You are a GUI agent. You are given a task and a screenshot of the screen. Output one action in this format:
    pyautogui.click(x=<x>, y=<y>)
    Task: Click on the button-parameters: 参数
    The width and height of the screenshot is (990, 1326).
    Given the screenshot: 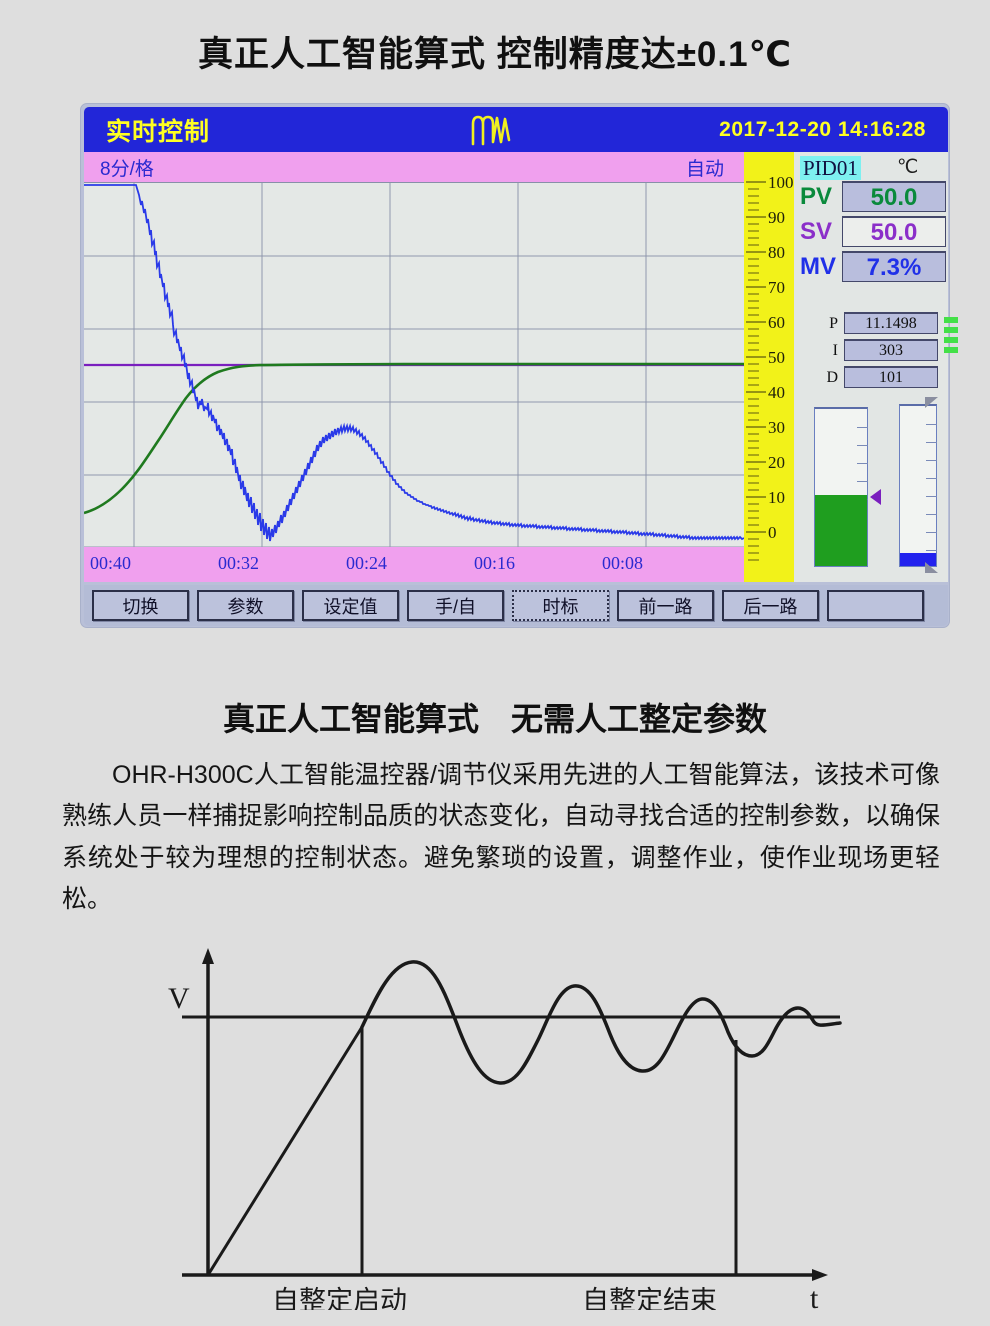 What is the action you would take?
    pyautogui.click(x=245, y=605)
    